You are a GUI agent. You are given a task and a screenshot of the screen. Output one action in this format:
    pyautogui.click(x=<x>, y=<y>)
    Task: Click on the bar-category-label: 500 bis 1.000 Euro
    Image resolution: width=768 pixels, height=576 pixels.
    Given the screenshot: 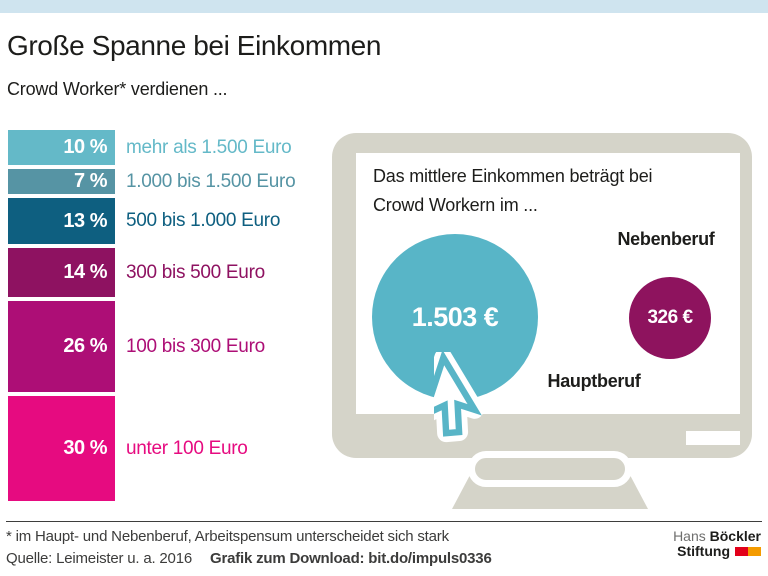 What is the action you would take?
    pyautogui.click(x=203, y=220)
    